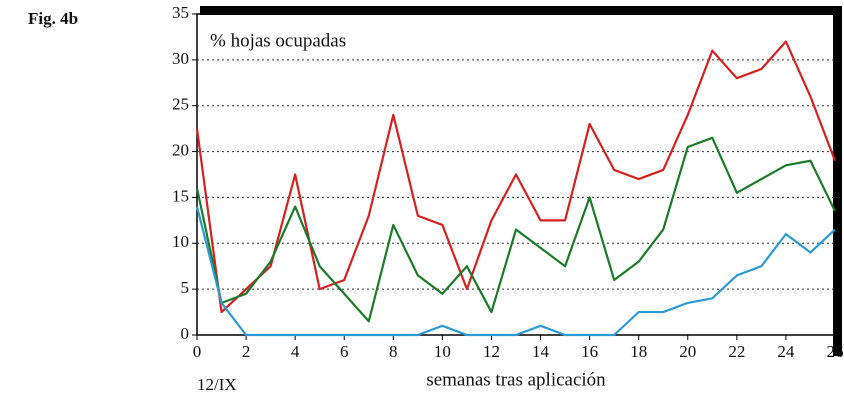 Image resolution: width=844 pixels, height=405 pixels. I want to click on x-tick-label: 12, so click(491, 351).